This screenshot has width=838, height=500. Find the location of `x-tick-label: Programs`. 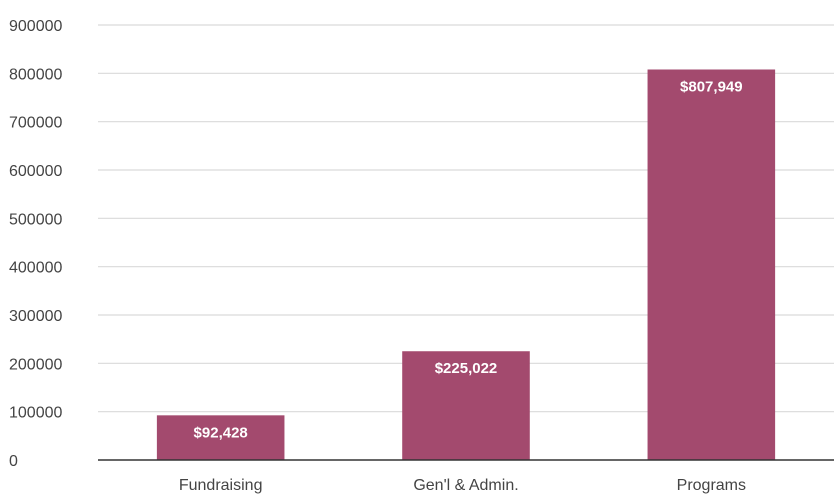

x-tick-label: Programs is located at coordinates (711, 485).